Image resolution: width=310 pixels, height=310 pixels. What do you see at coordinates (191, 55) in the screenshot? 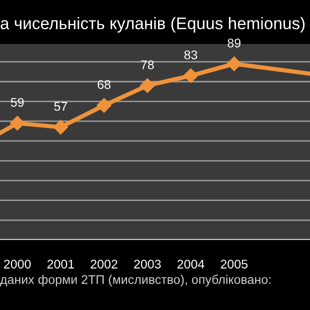
I see `data-label: 83` at bounding box center [191, 55].